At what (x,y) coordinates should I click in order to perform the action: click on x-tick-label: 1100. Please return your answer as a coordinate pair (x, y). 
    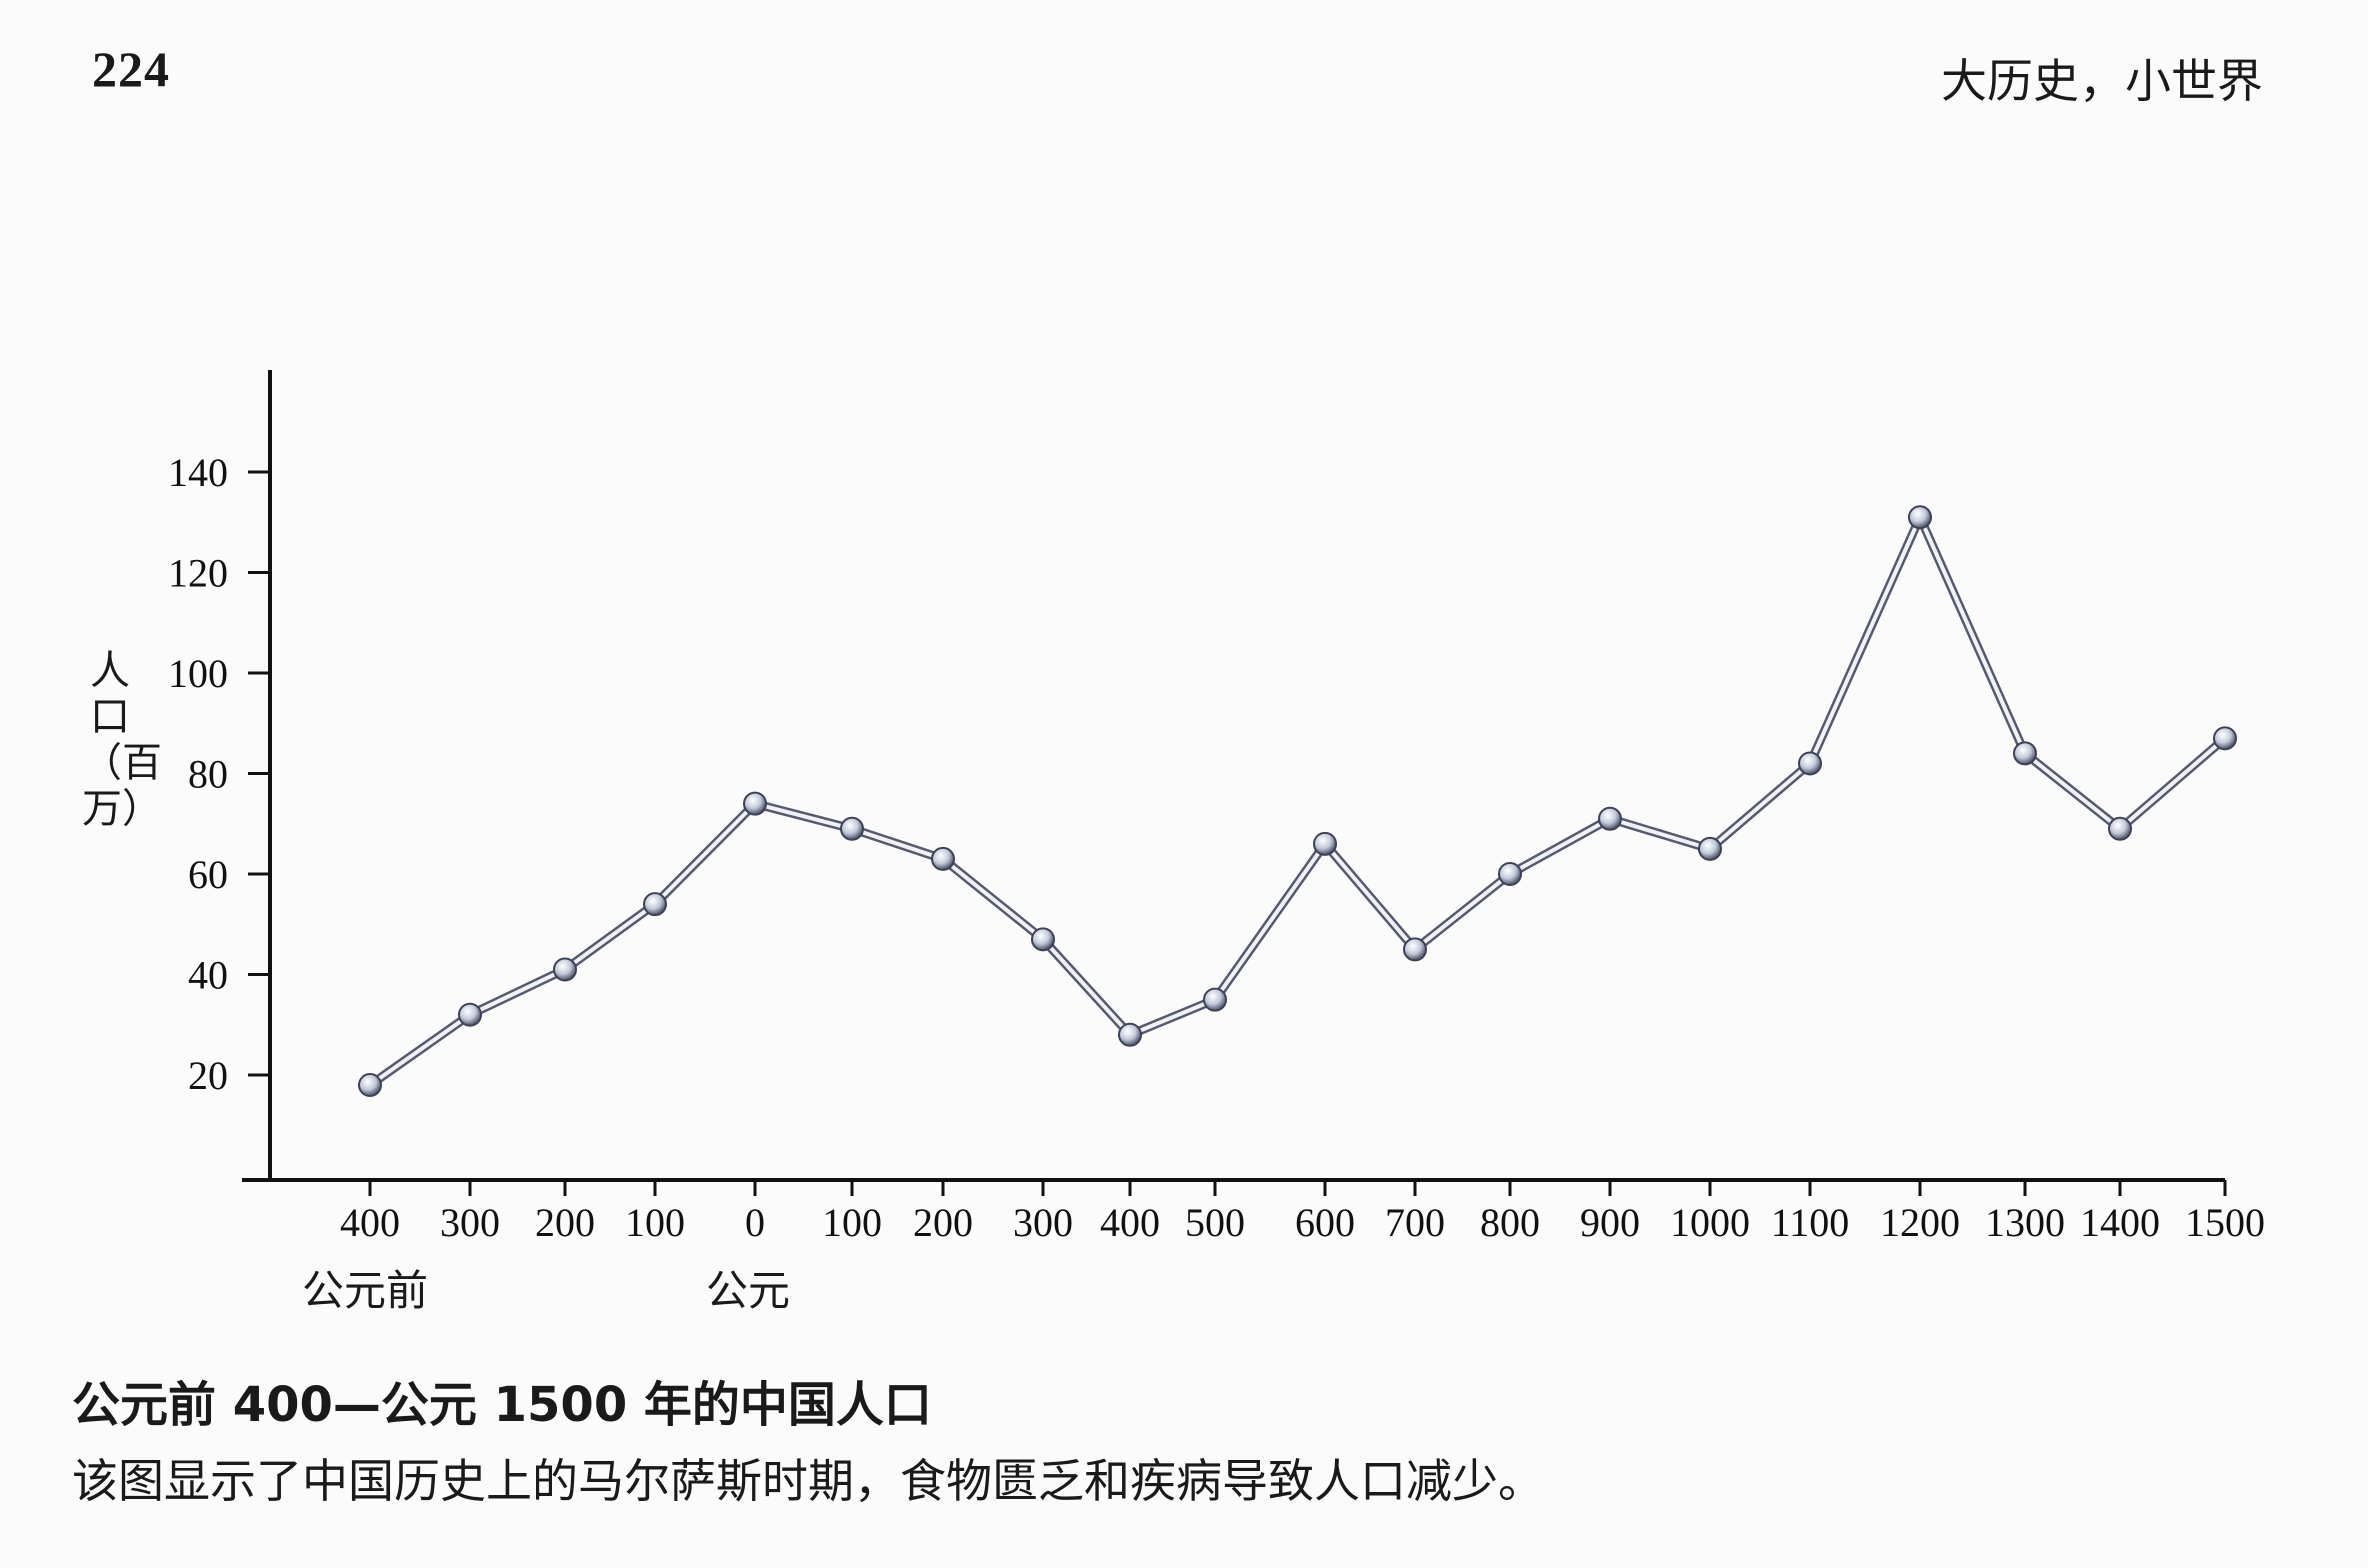
    Looking at the image, I should click on (1810, 1222).